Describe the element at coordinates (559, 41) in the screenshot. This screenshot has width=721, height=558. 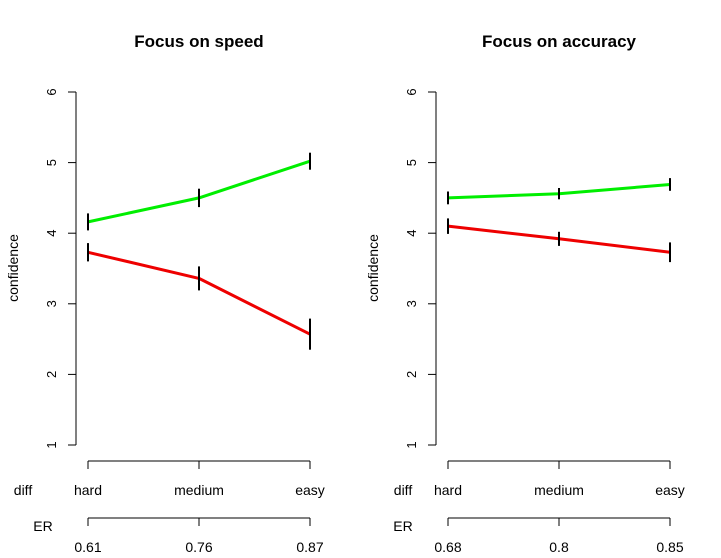
I see `panel-title: Focus on accuracy` at that location.